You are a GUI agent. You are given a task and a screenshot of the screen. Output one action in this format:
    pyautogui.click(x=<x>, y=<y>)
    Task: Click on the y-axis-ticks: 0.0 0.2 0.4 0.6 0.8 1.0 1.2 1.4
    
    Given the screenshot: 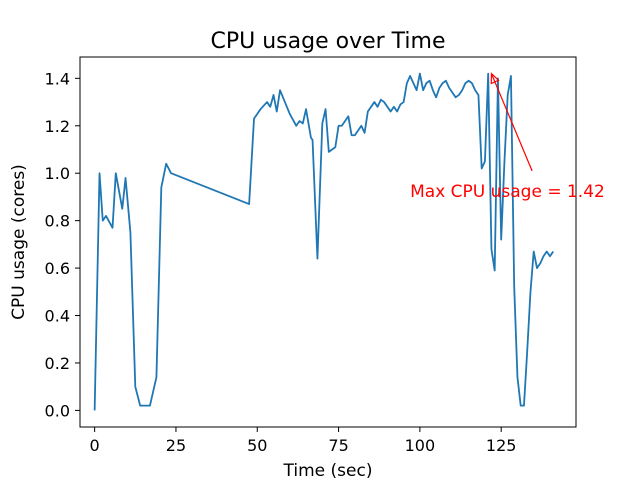 What is the action you would take?
    pyautogui.click(x=62, y=244)
    